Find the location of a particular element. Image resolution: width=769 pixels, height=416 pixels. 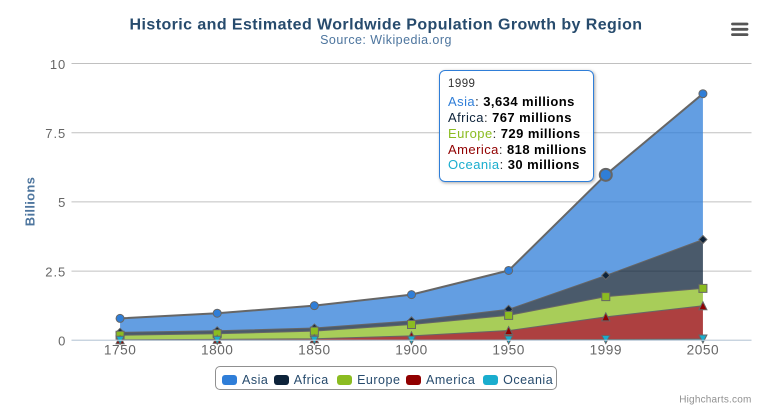

svg-text: Billions is located at coordinates (30, 201).